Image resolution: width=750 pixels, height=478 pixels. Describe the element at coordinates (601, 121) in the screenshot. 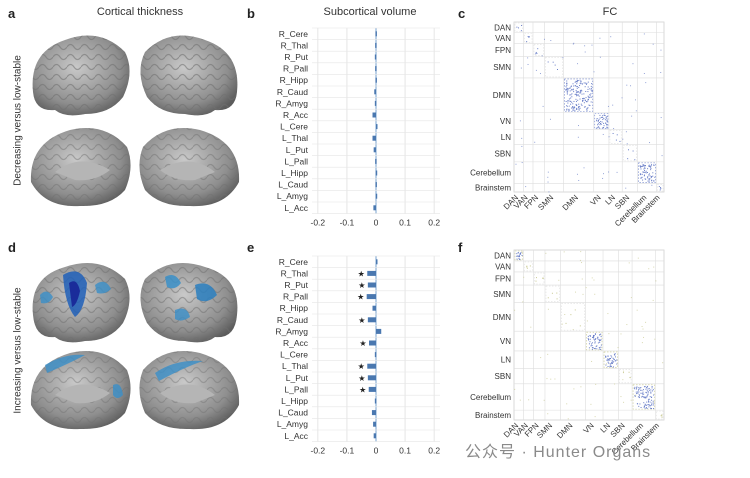

I see `block-VN` at that location.